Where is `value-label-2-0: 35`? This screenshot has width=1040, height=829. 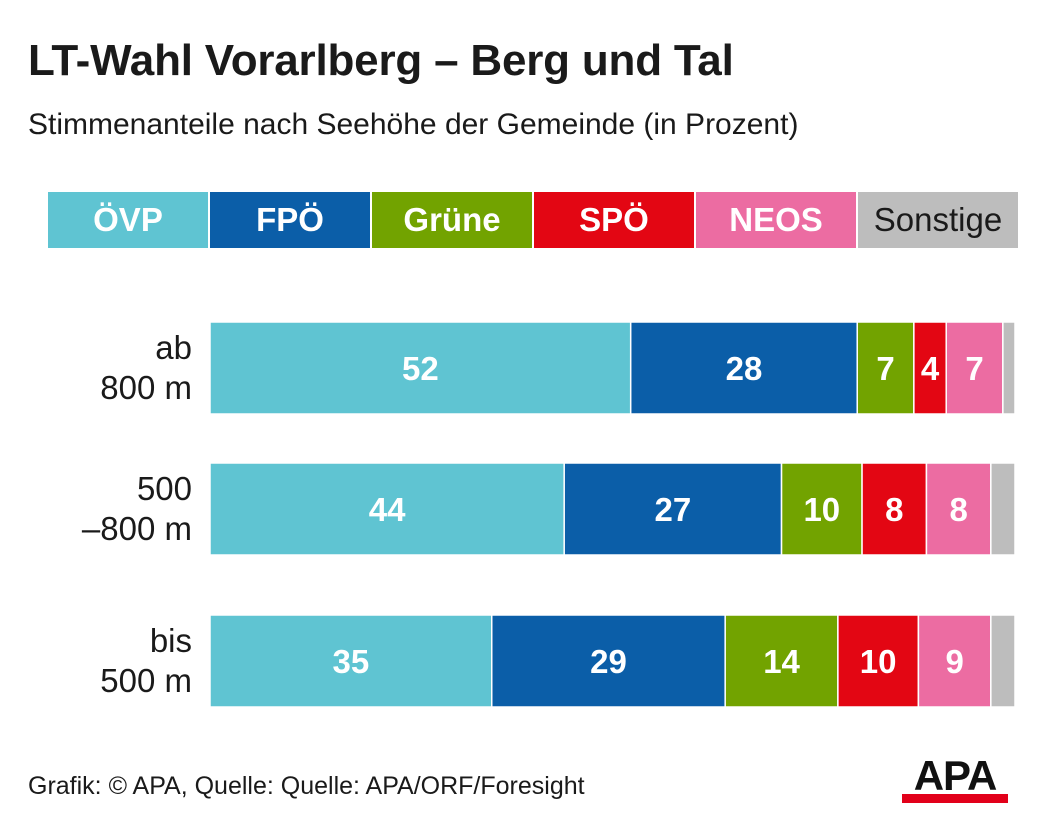 value-label-2-0: 35 is located at coordinates (351, 661).